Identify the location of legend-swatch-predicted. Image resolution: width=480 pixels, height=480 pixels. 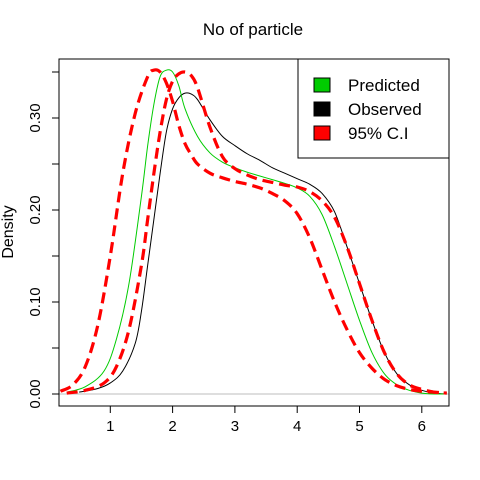
(322, 85).